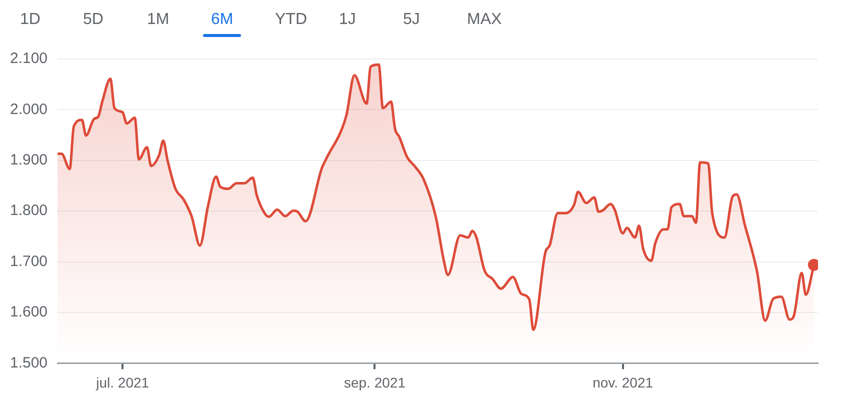 This screenshot has height=398, width=858. Describe the element at coordinates (29, 312) in the screenshot. I see `y-tick-label: 1.600` at that location.